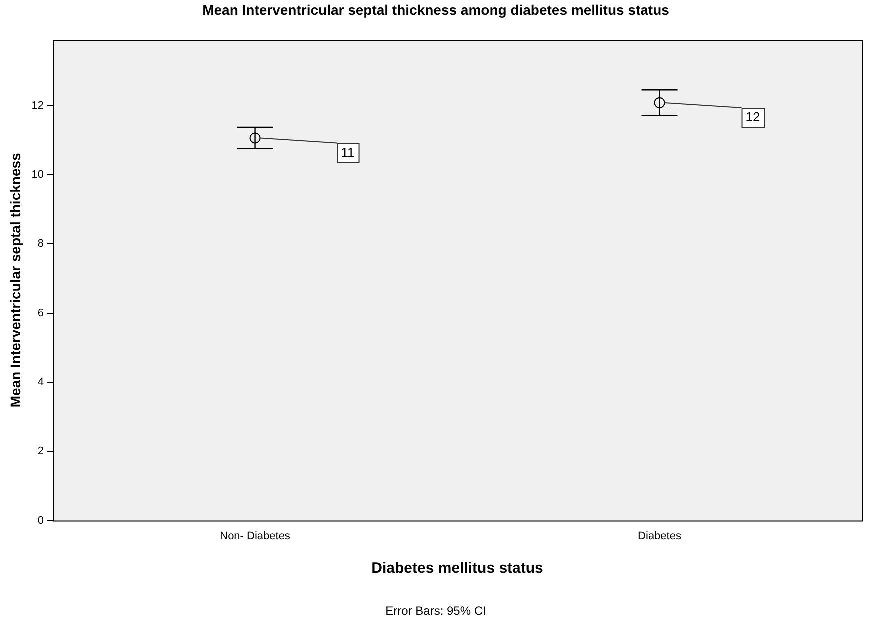 The image size is (872, 622). I want to click on y-tick-label: 10, so click(38, 174).